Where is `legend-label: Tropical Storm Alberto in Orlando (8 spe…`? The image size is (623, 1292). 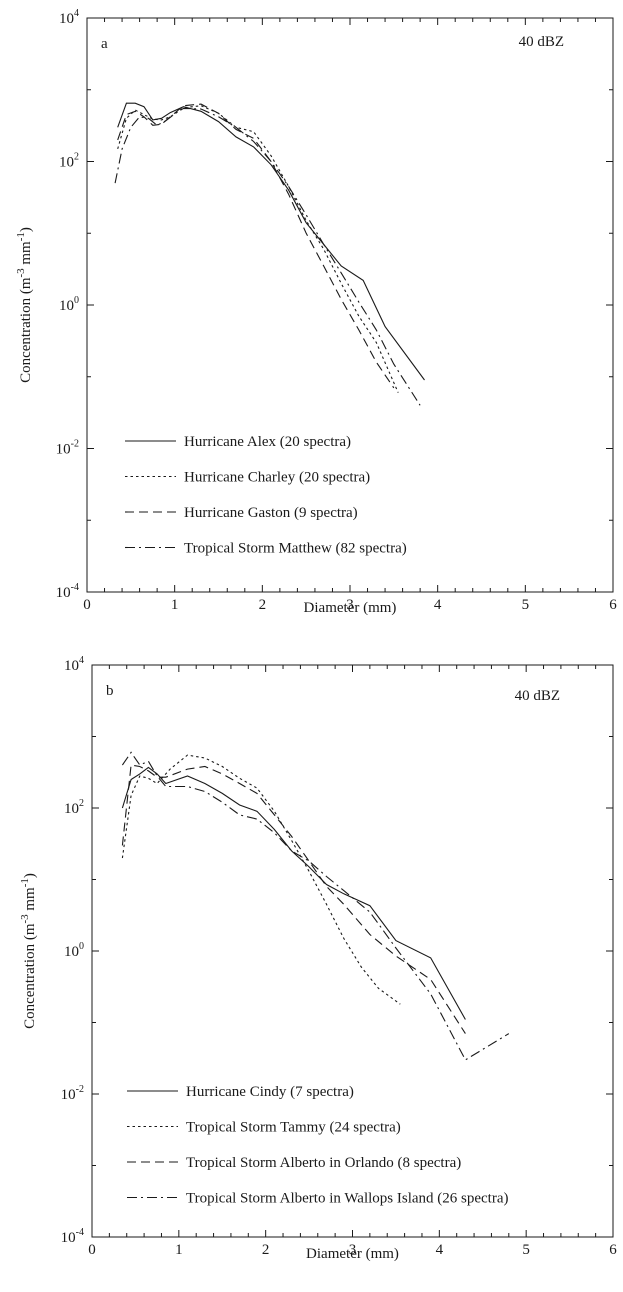
legend-label: Tropical Storm Alberto in Orlando (8 spe… is located at coordinates (323, 1163).